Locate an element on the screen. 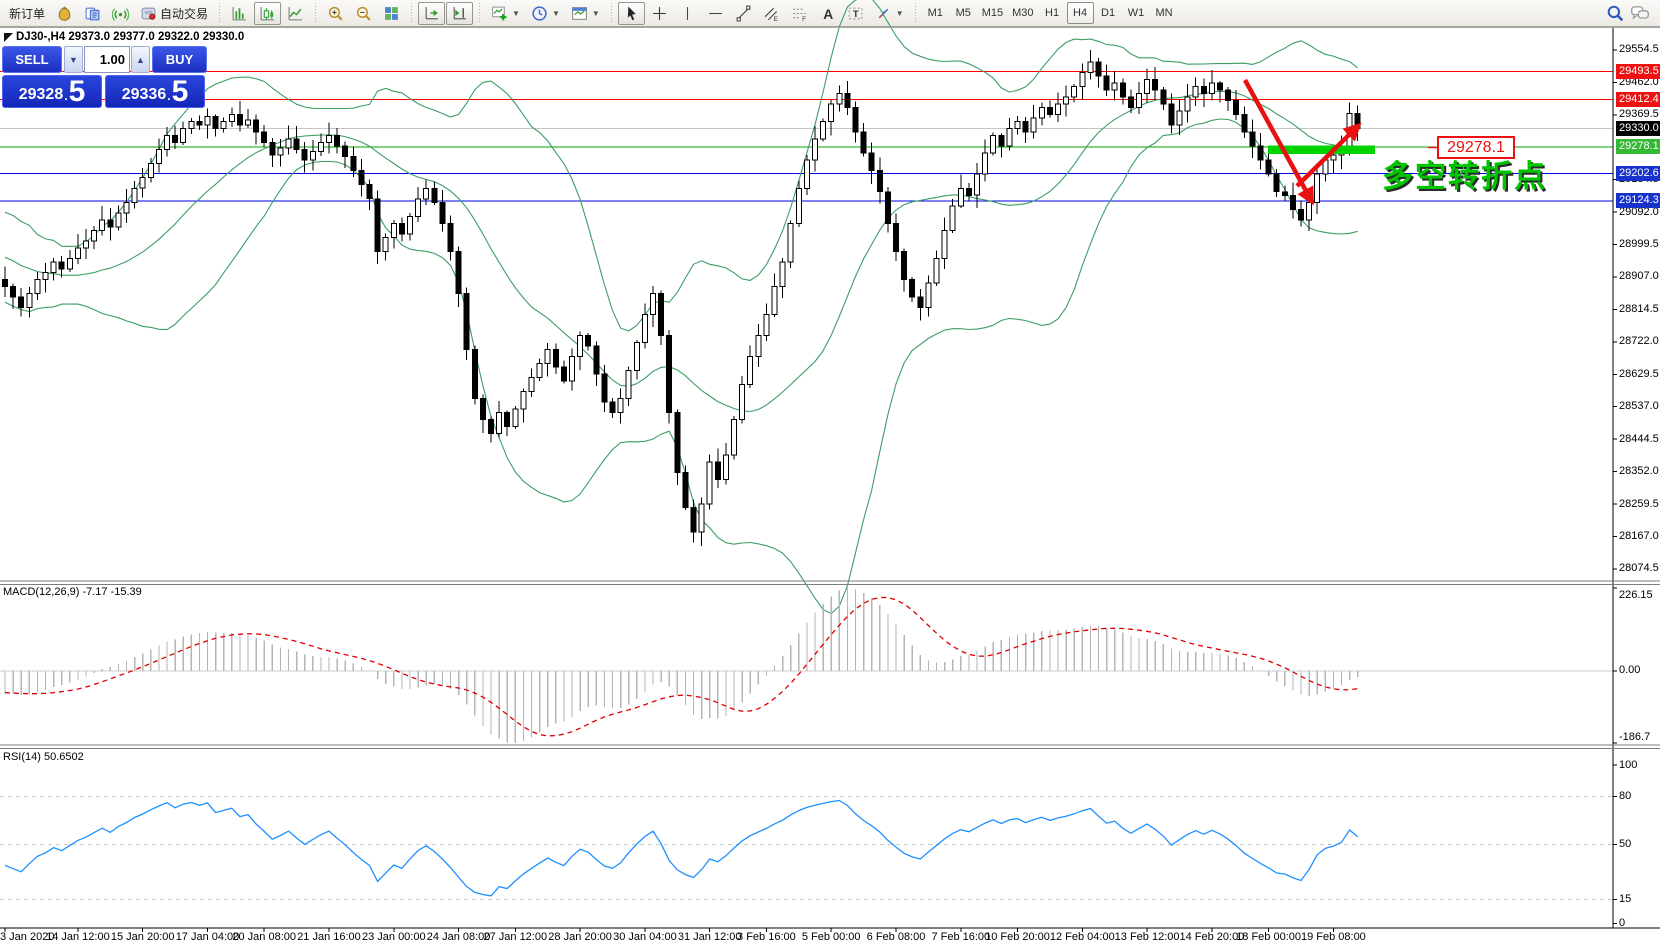 The image size is (1660, 947). zoom-out-icon is located at coordinates (363, 13).